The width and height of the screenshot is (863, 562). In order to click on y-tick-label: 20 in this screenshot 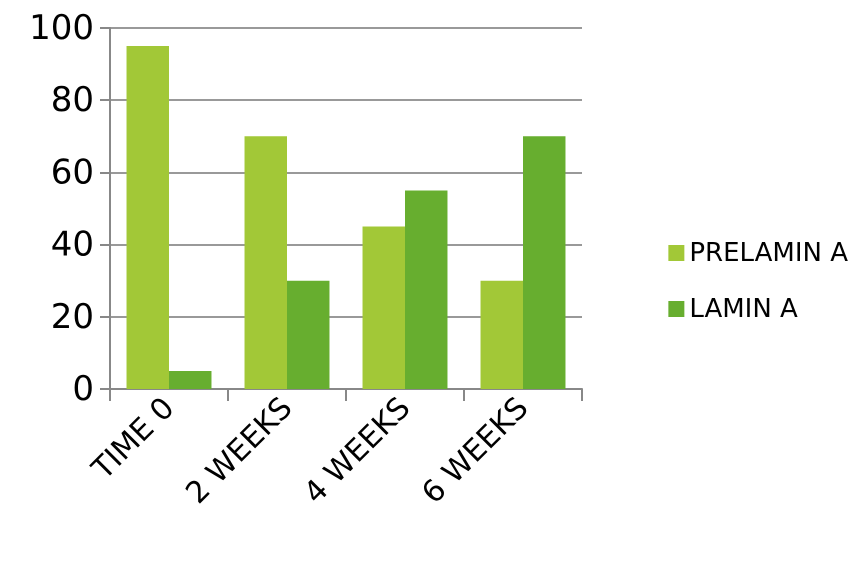, I will do `click(72, 316)`.